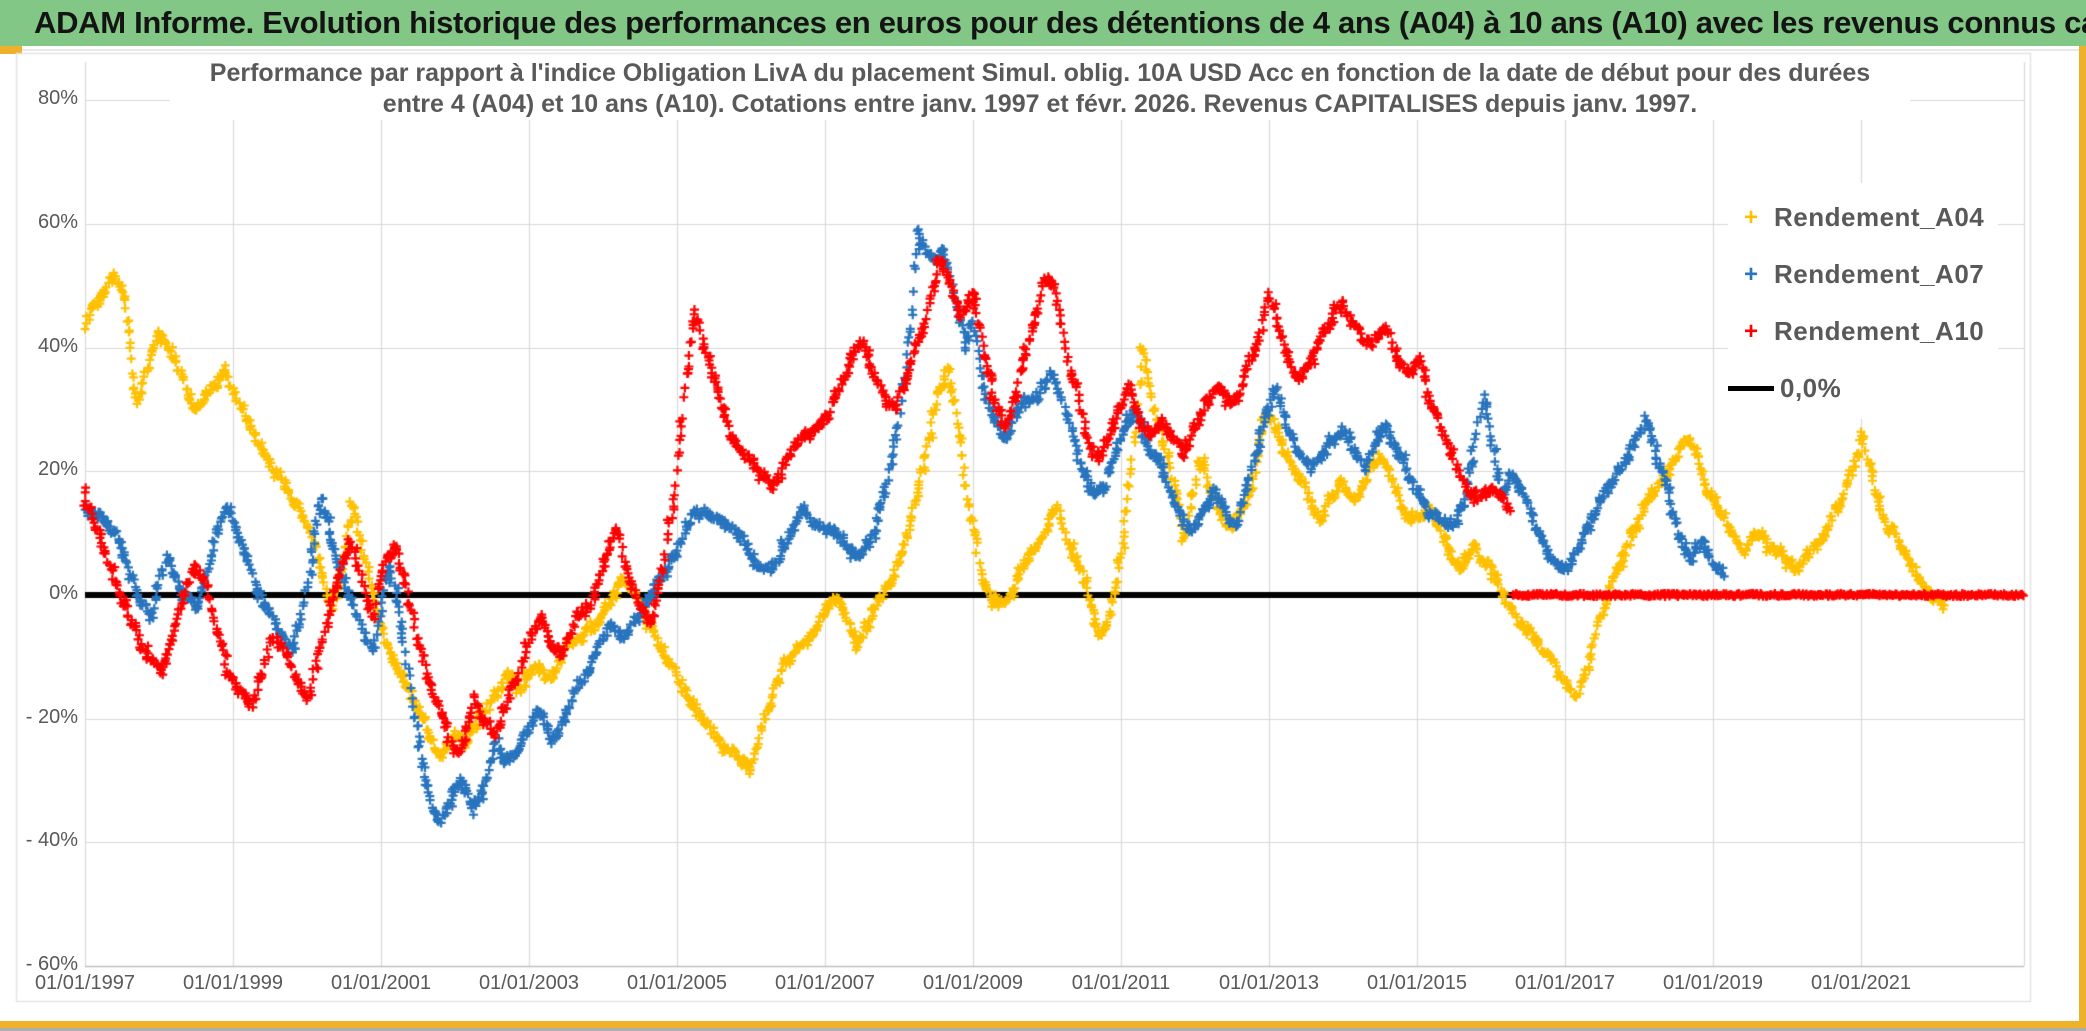 This screenshot has width=2086, height=1031. Describe the element at coordinates (1713, 983) in the screenshot. I see `x-tick-label: 01/01/2019` at that location.